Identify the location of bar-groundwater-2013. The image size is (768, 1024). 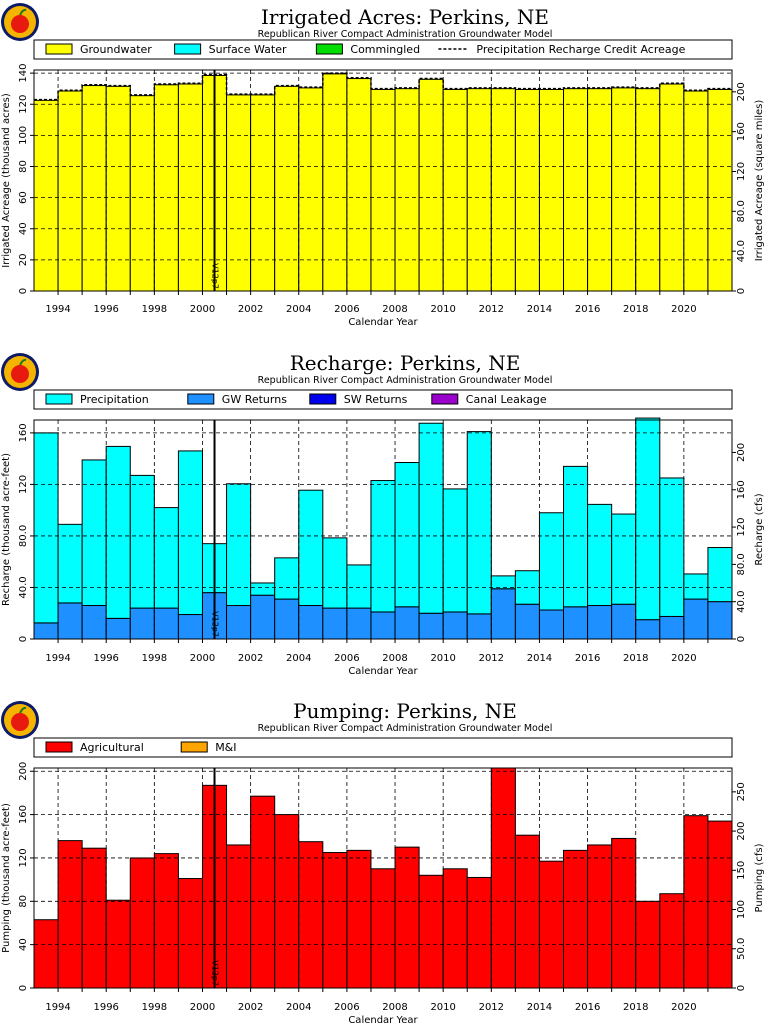
(527, 190).